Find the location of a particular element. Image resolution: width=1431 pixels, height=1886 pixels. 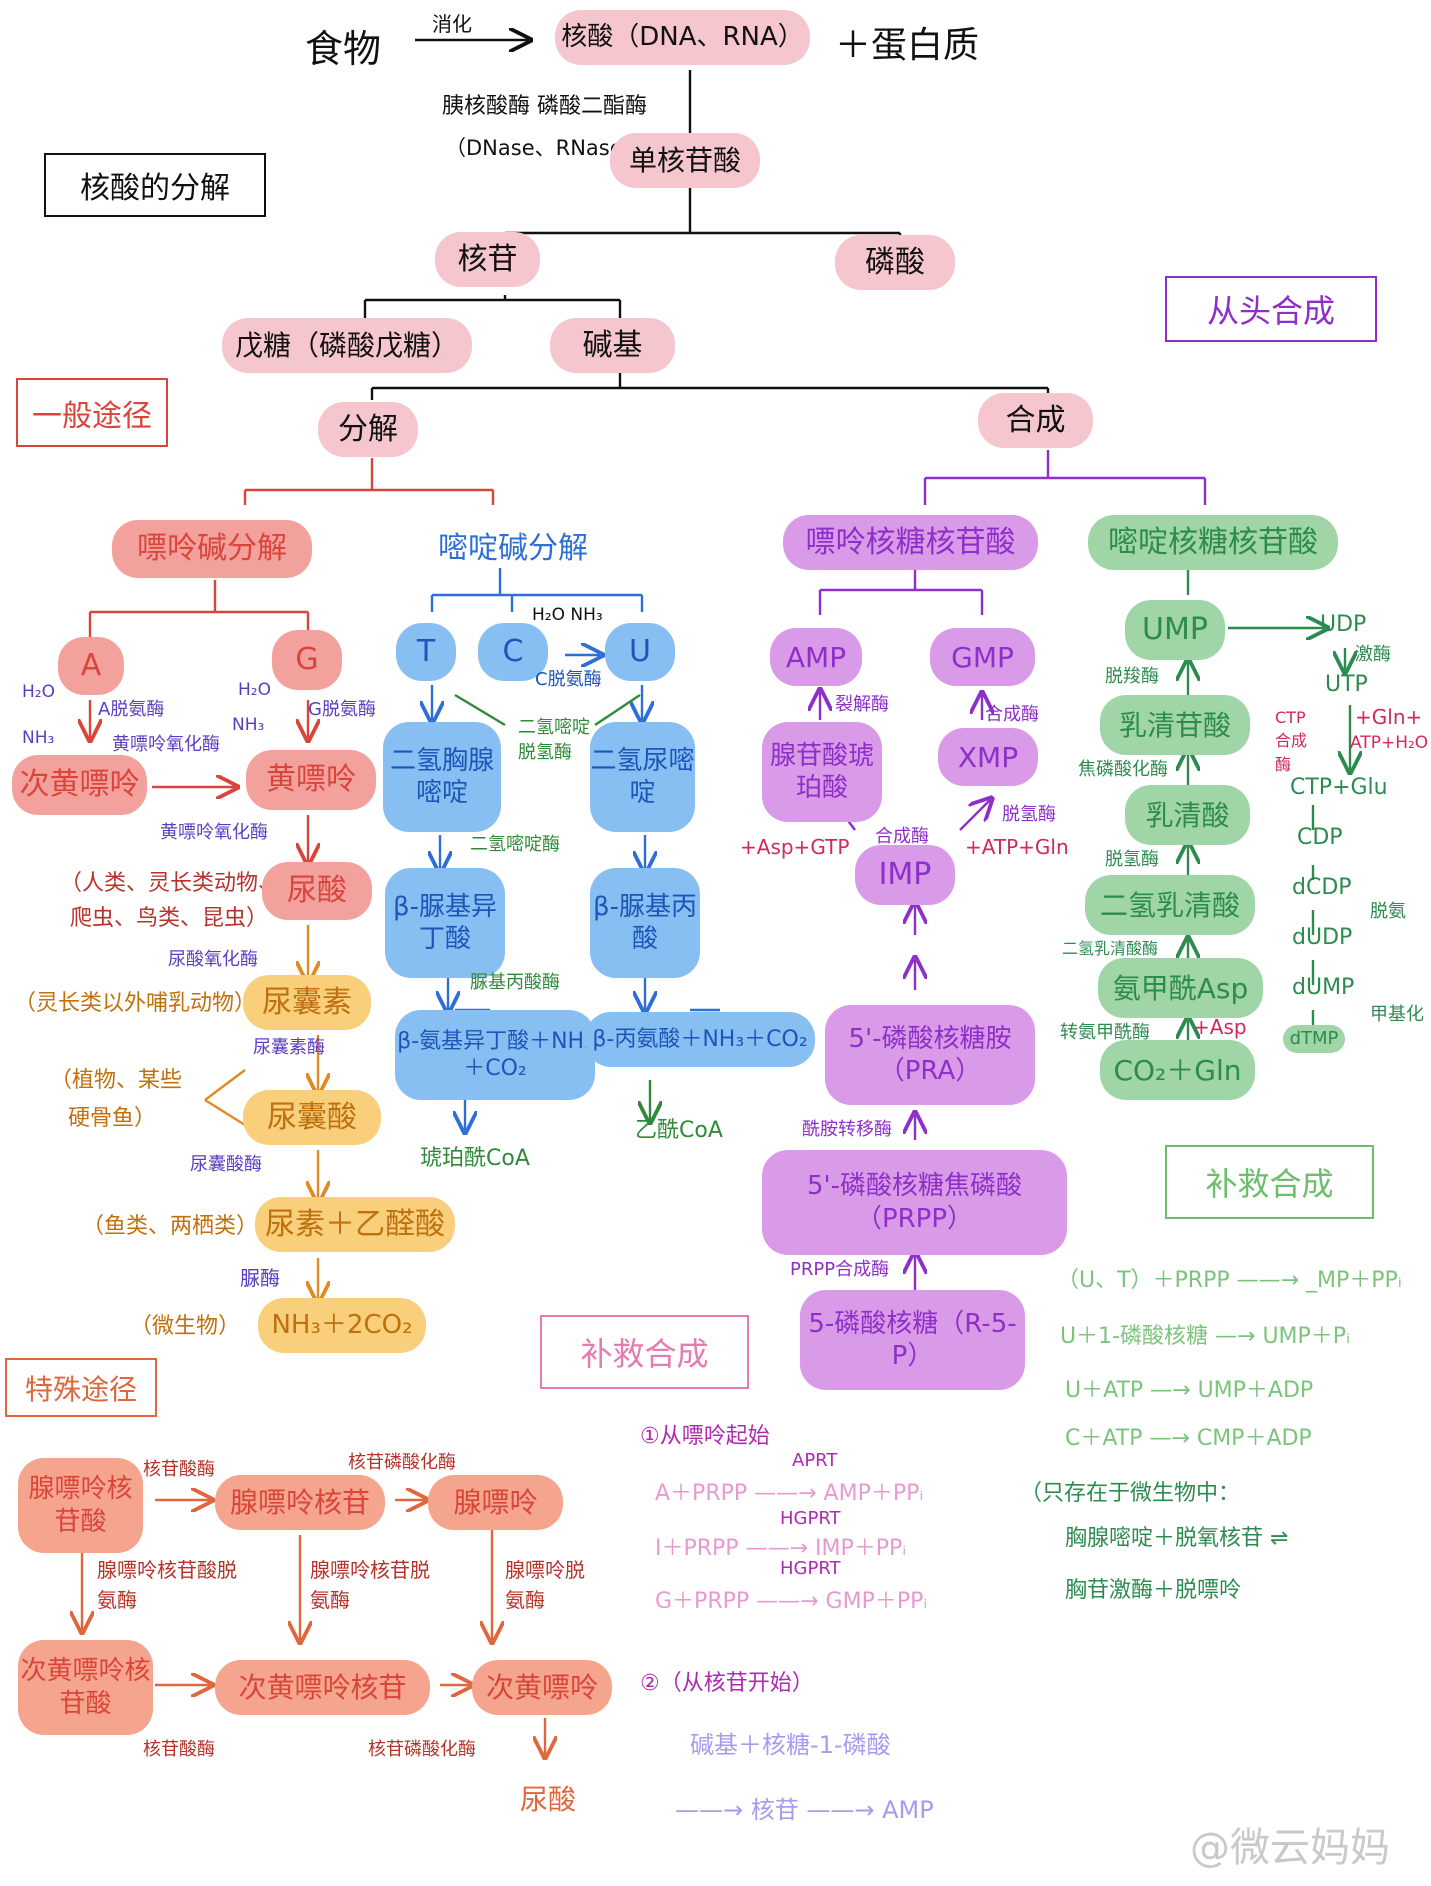

hgprt-label-1: HGPRT is located at coordinates (810, 1518).